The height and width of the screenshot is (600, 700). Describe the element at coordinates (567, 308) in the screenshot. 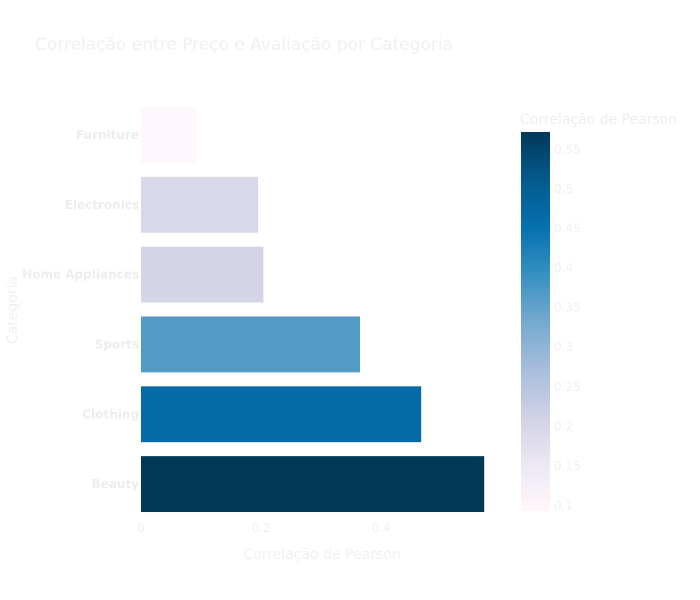

I see `colorbar-tick-label: 0.35` at that location.